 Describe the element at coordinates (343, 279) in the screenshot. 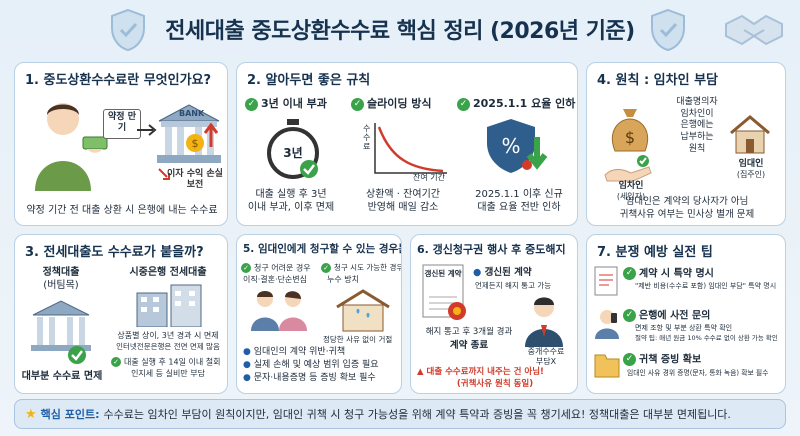

I see `possible-case-sub: 누수 방치` at that location.